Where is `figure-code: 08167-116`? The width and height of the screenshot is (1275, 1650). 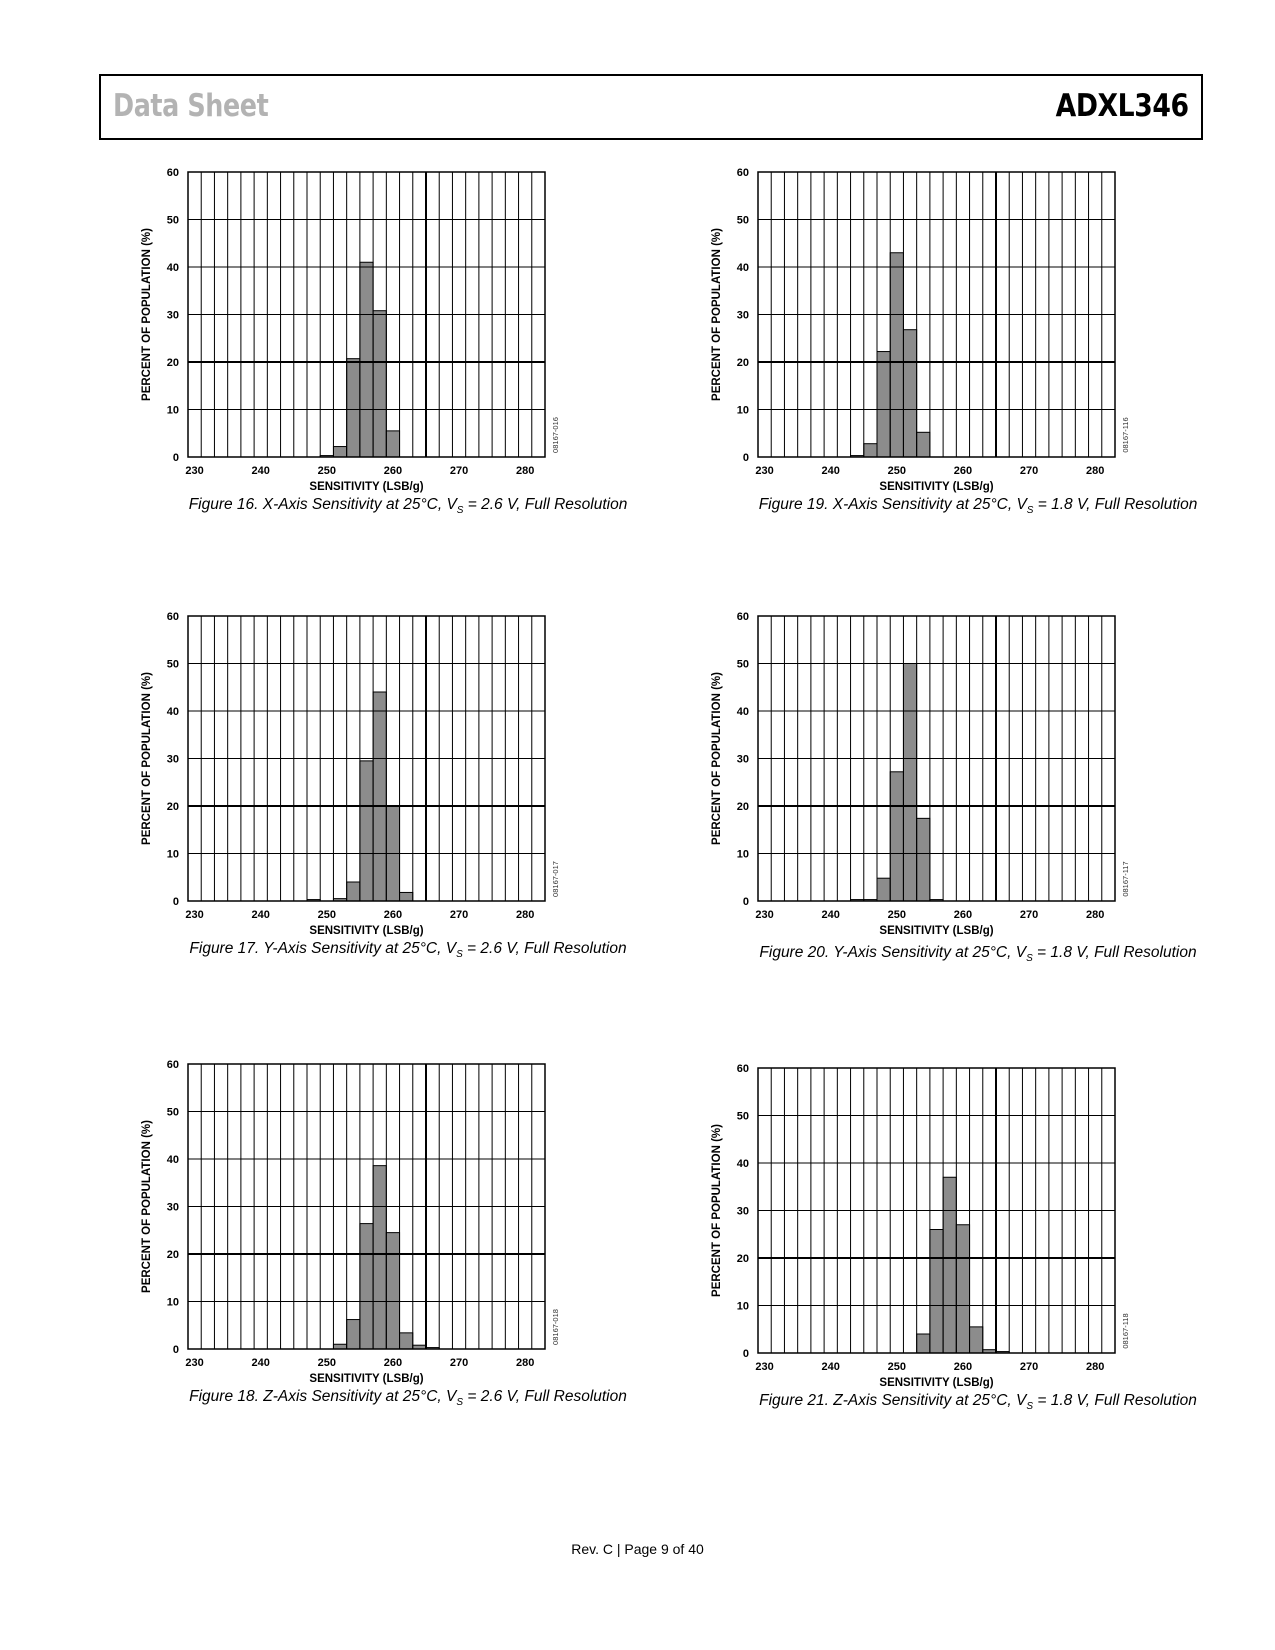
figure-code: 08167-116 is located at coordinates (1125, 434).